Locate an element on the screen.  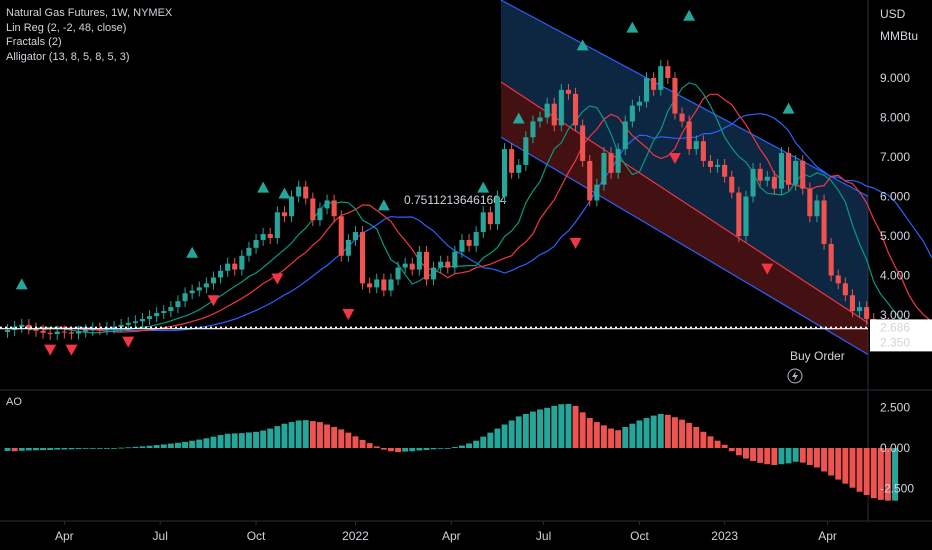
time-tick-label: 2023 is located at coordinates (724, 536).